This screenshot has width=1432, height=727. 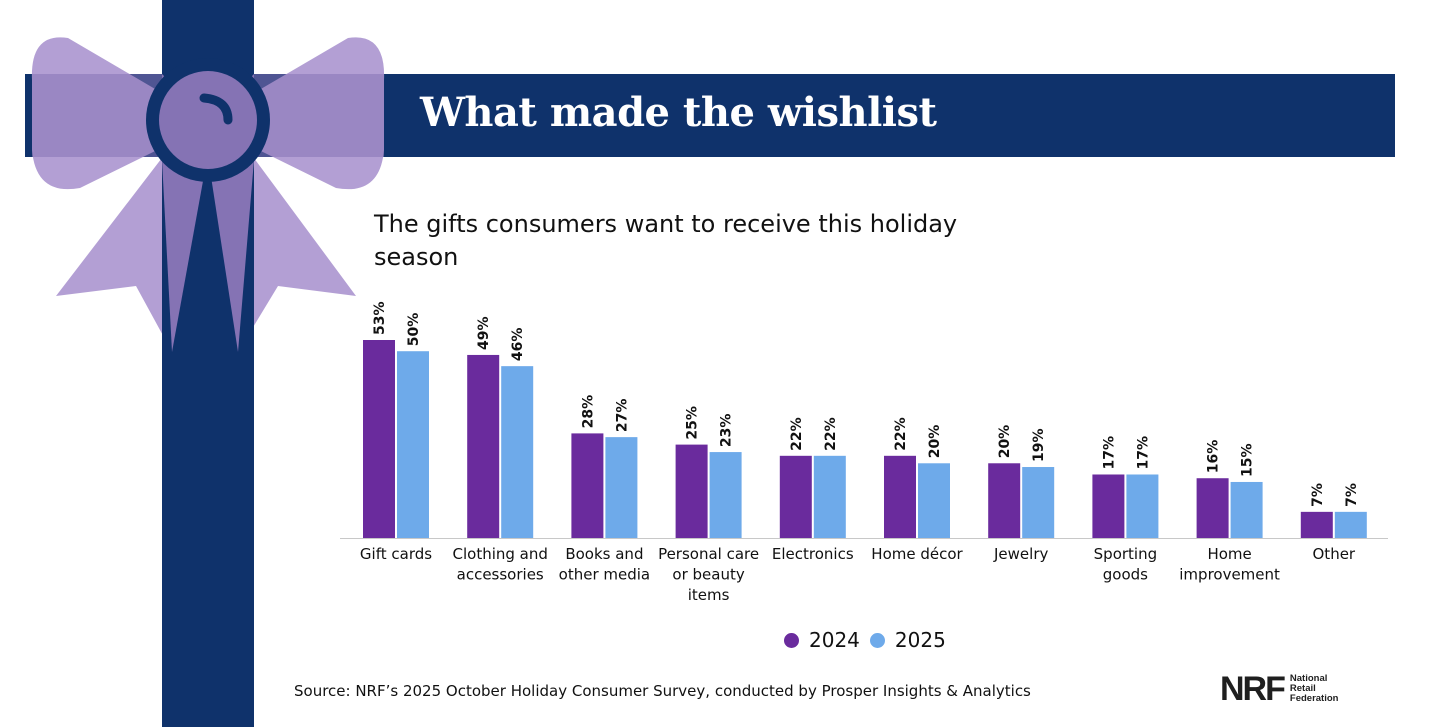 I want to click on data-label-2024-7: 17%, so click(x=1109, y=453).